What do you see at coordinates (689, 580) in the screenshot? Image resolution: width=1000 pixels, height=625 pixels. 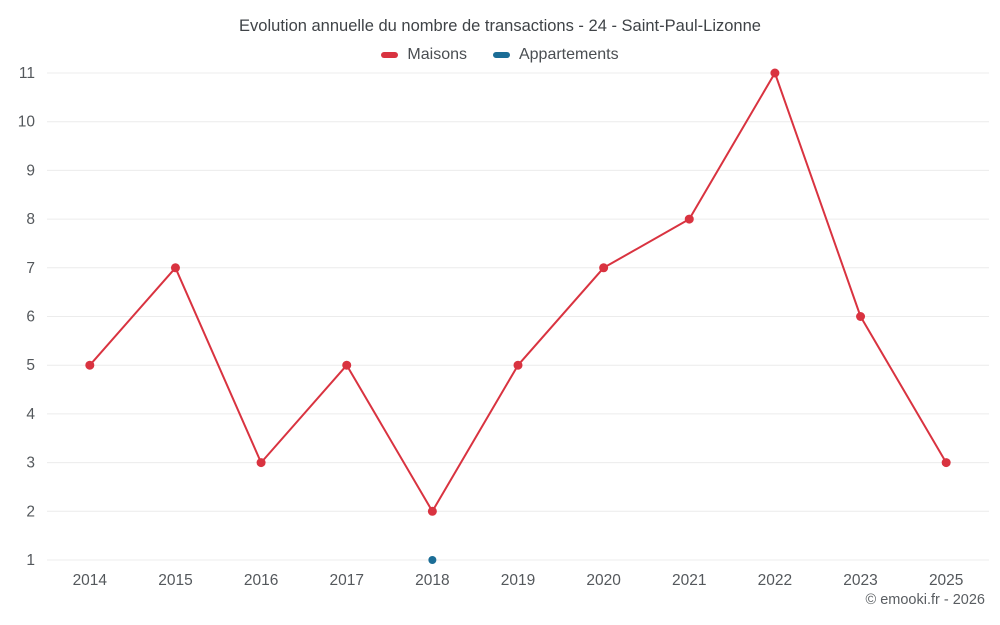 I see `x-axis-label: 2021` at bounding box center [689, 580].